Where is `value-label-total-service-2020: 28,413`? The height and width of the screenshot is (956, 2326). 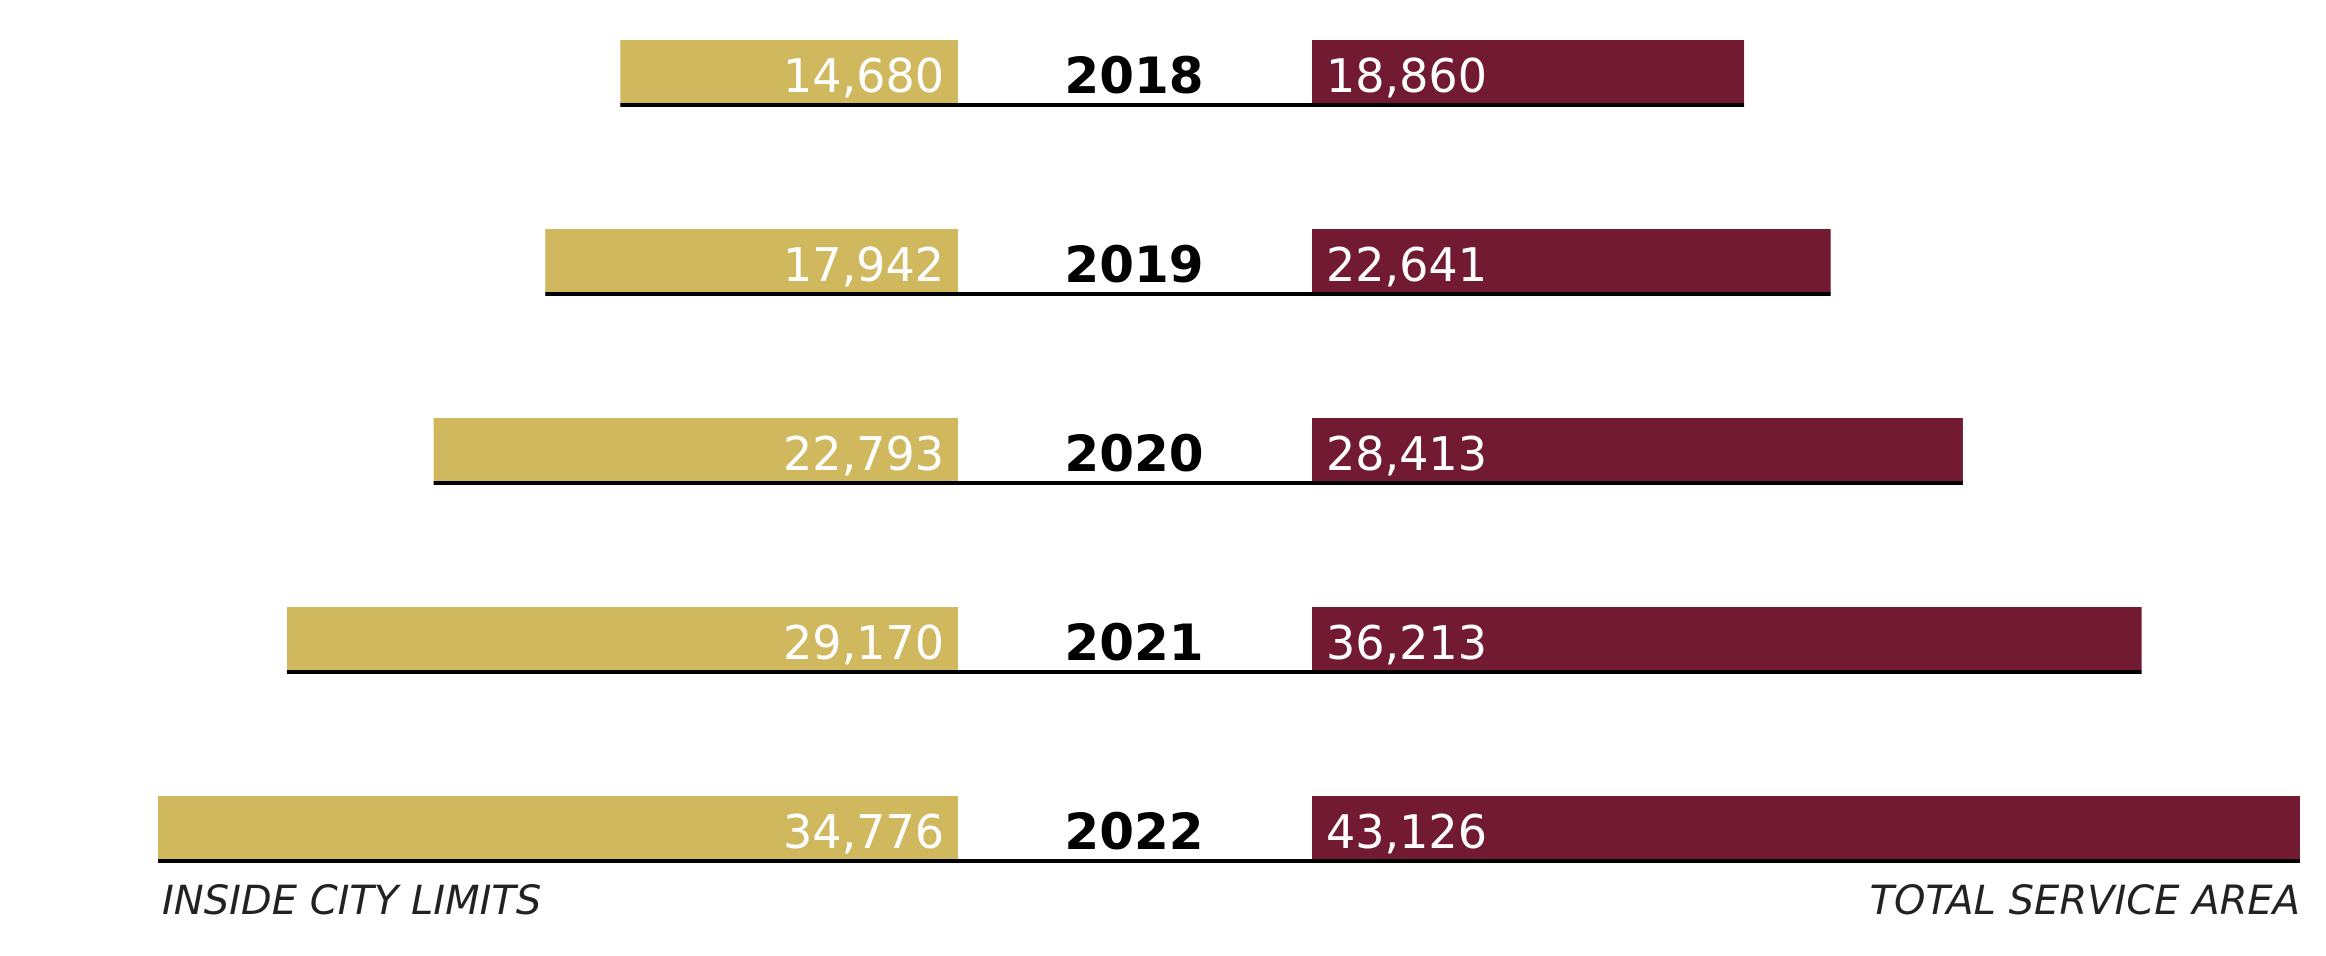 value-label-total-service-2020: 28,413 is located at coordinates (1406, 454).